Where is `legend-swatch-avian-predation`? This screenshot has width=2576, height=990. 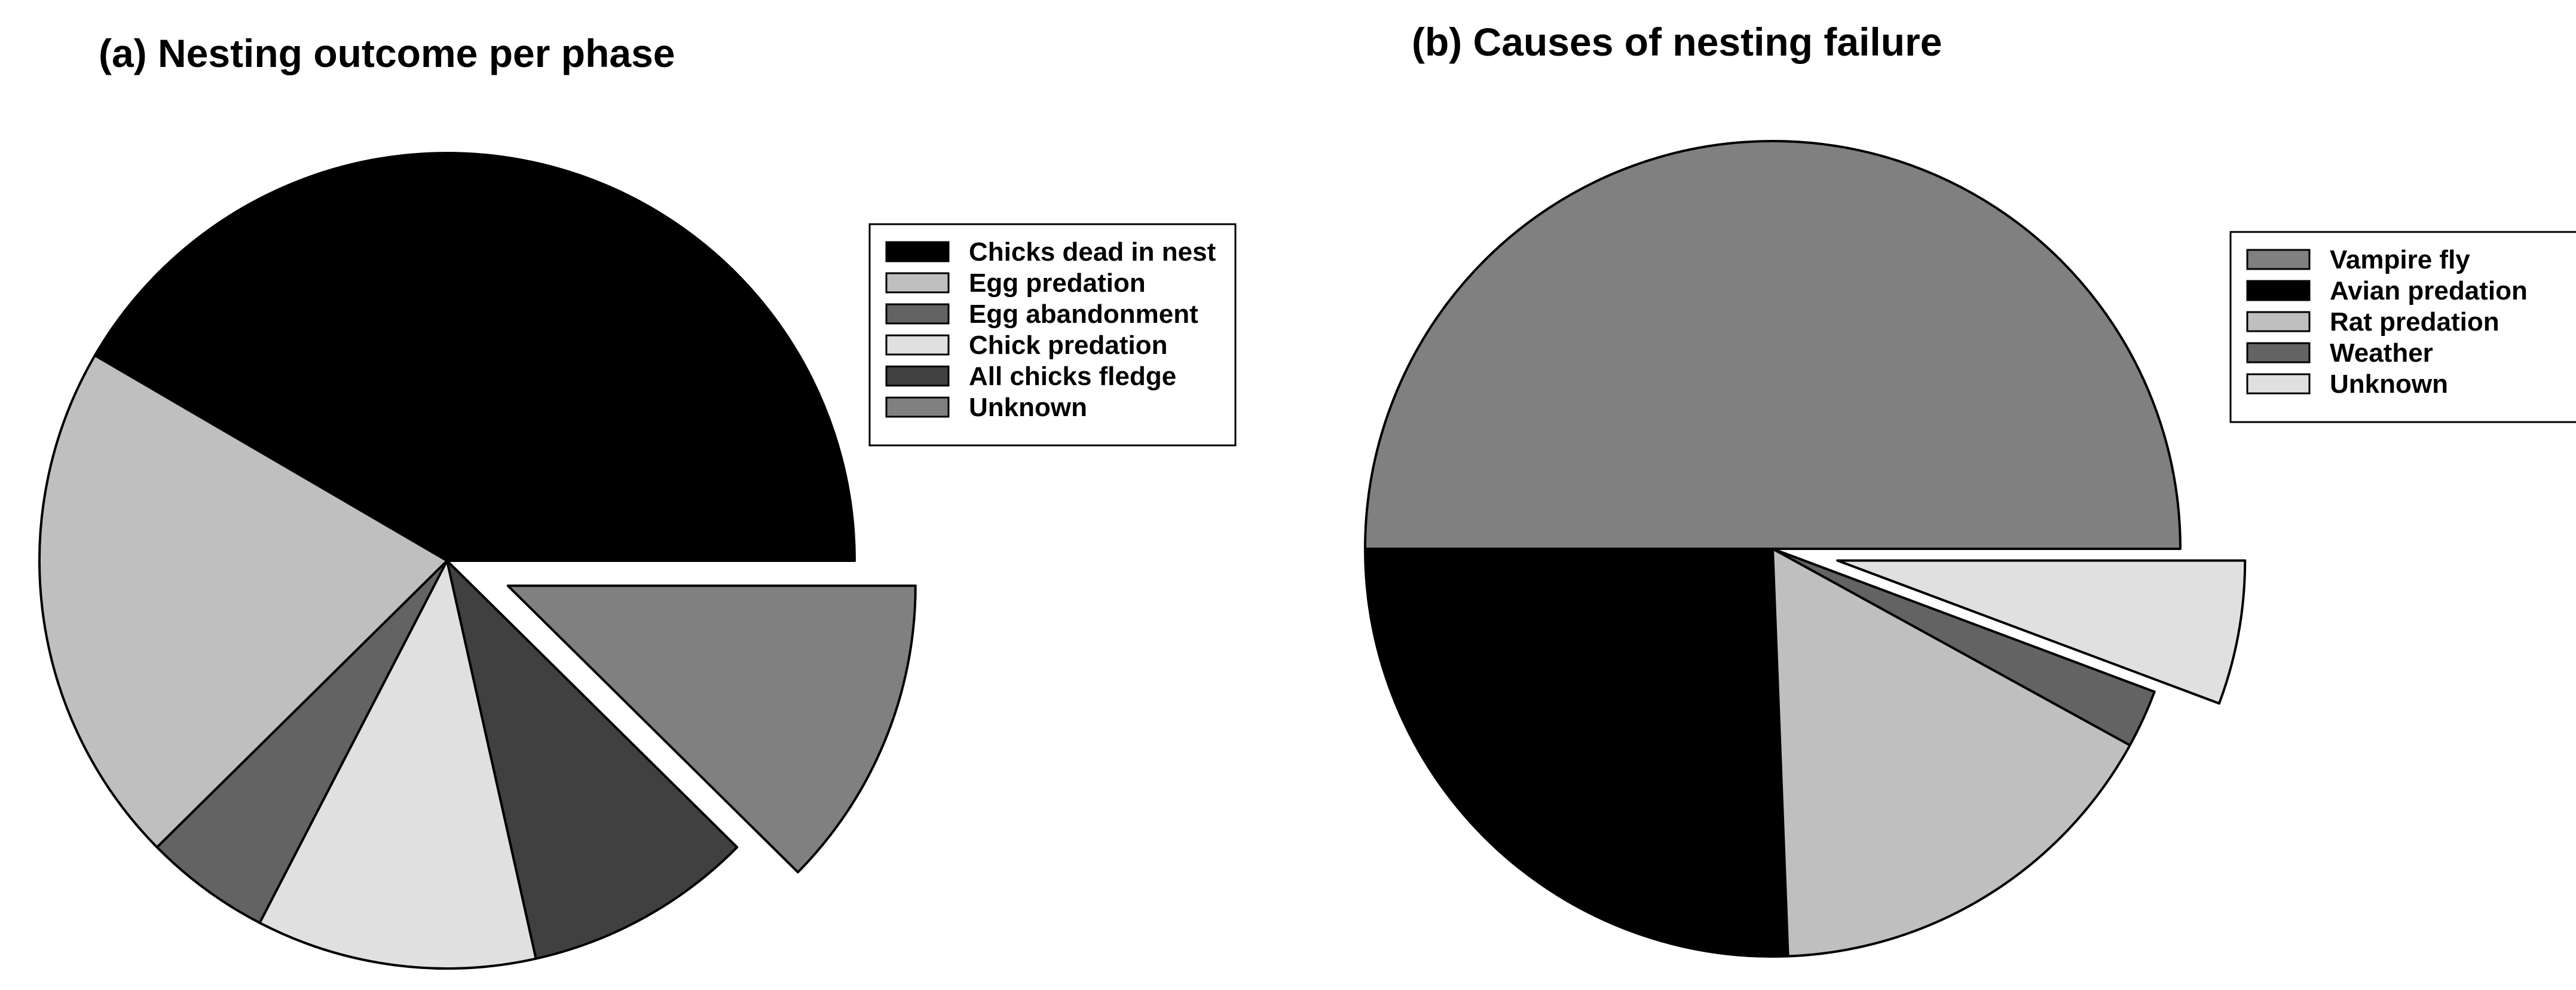 legend-swatch-avian-predation is located at coordinates (2278, 290).